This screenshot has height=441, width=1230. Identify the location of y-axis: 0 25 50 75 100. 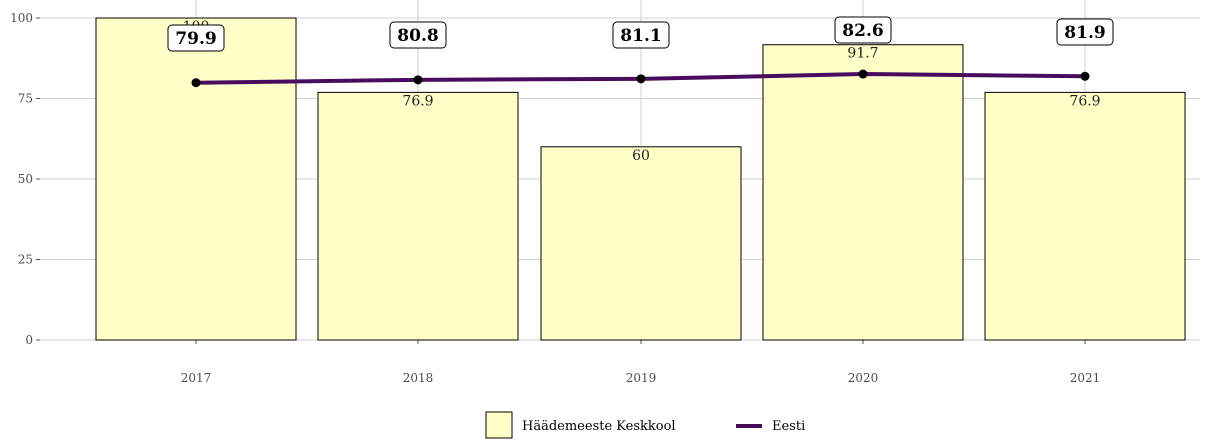
(25, 179).